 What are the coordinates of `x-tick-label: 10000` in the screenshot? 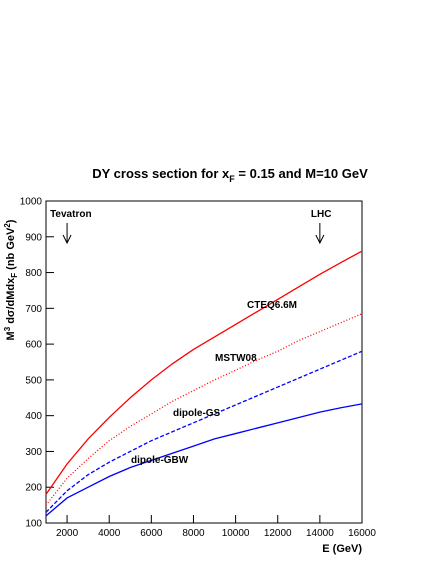 It's located at (236, 533).